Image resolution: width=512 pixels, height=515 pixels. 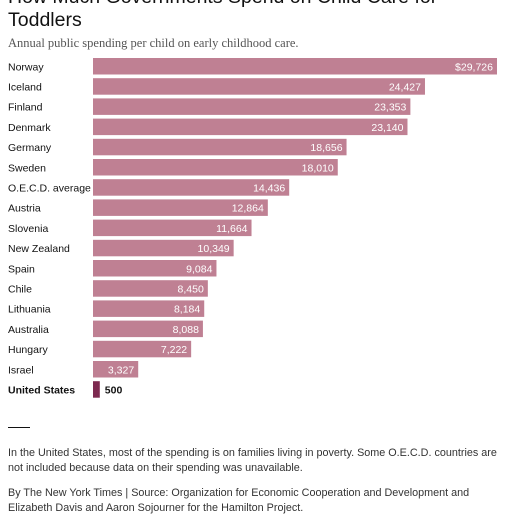 I want to click on bar-new-zealand, so click(x=163, y=248).